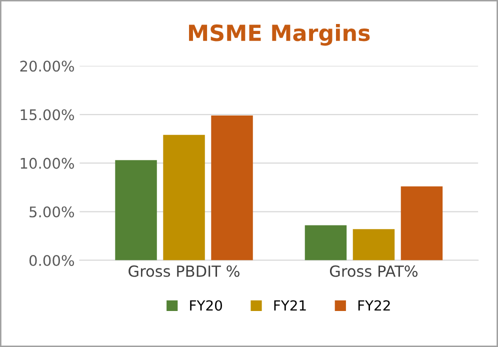 Image resolution: width=498 pixels, height=347 pixels. I want to click on y-tick-label: 20.00%, so click(47, 66).